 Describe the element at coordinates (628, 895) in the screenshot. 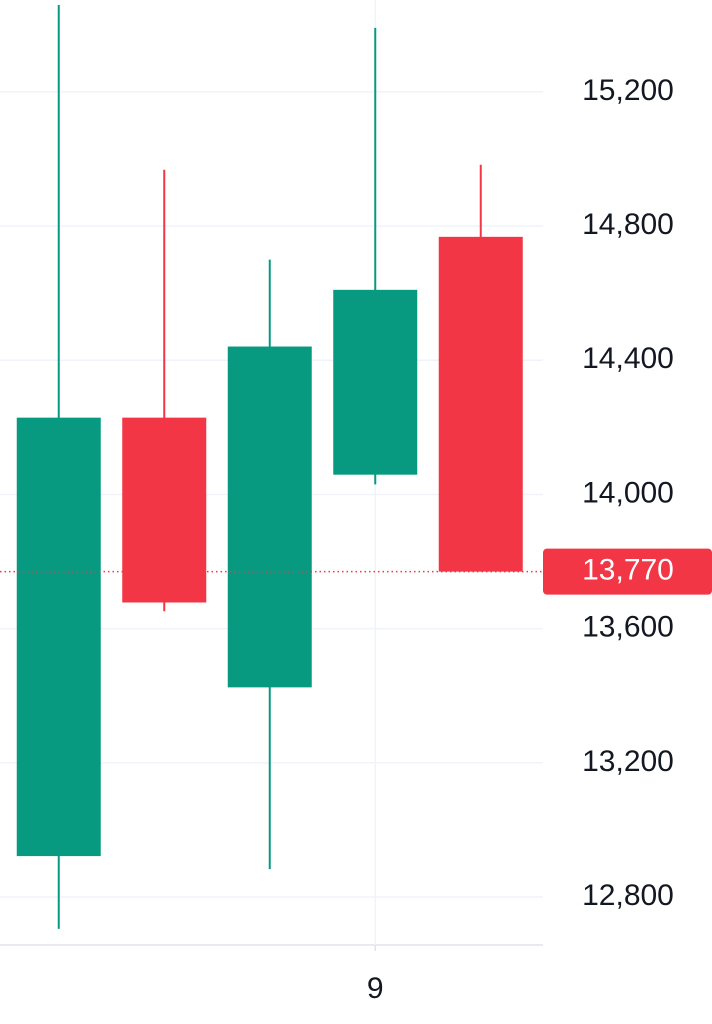

I see `y-tick-label: 12,800` at that location.